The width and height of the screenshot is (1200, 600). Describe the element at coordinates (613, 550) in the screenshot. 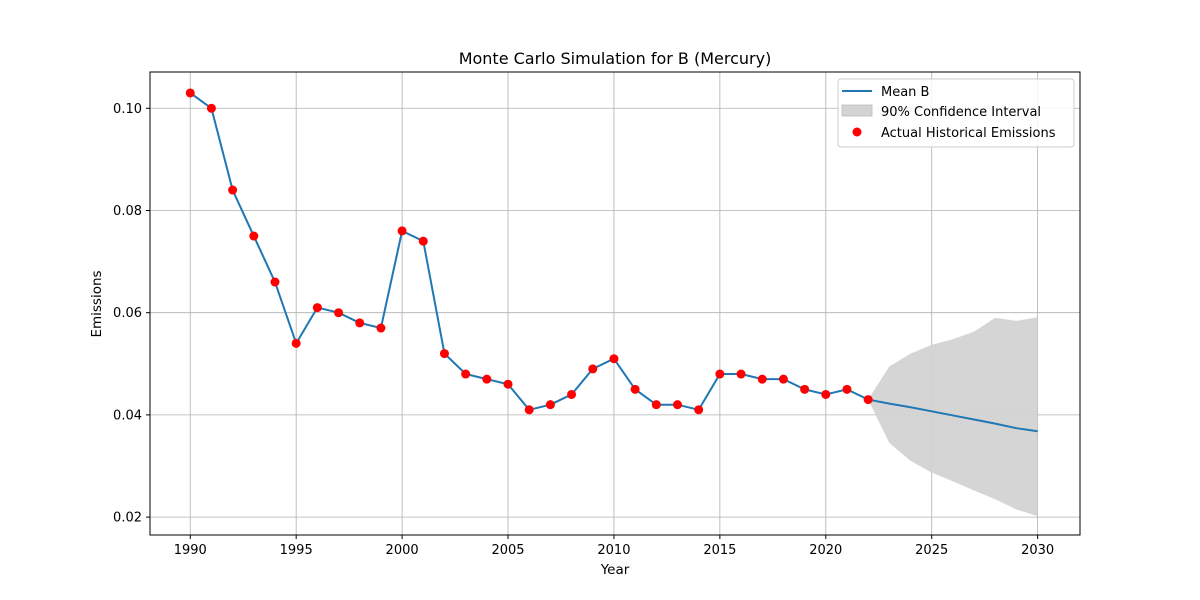

I see `x-tick-label: 2010` at that location.